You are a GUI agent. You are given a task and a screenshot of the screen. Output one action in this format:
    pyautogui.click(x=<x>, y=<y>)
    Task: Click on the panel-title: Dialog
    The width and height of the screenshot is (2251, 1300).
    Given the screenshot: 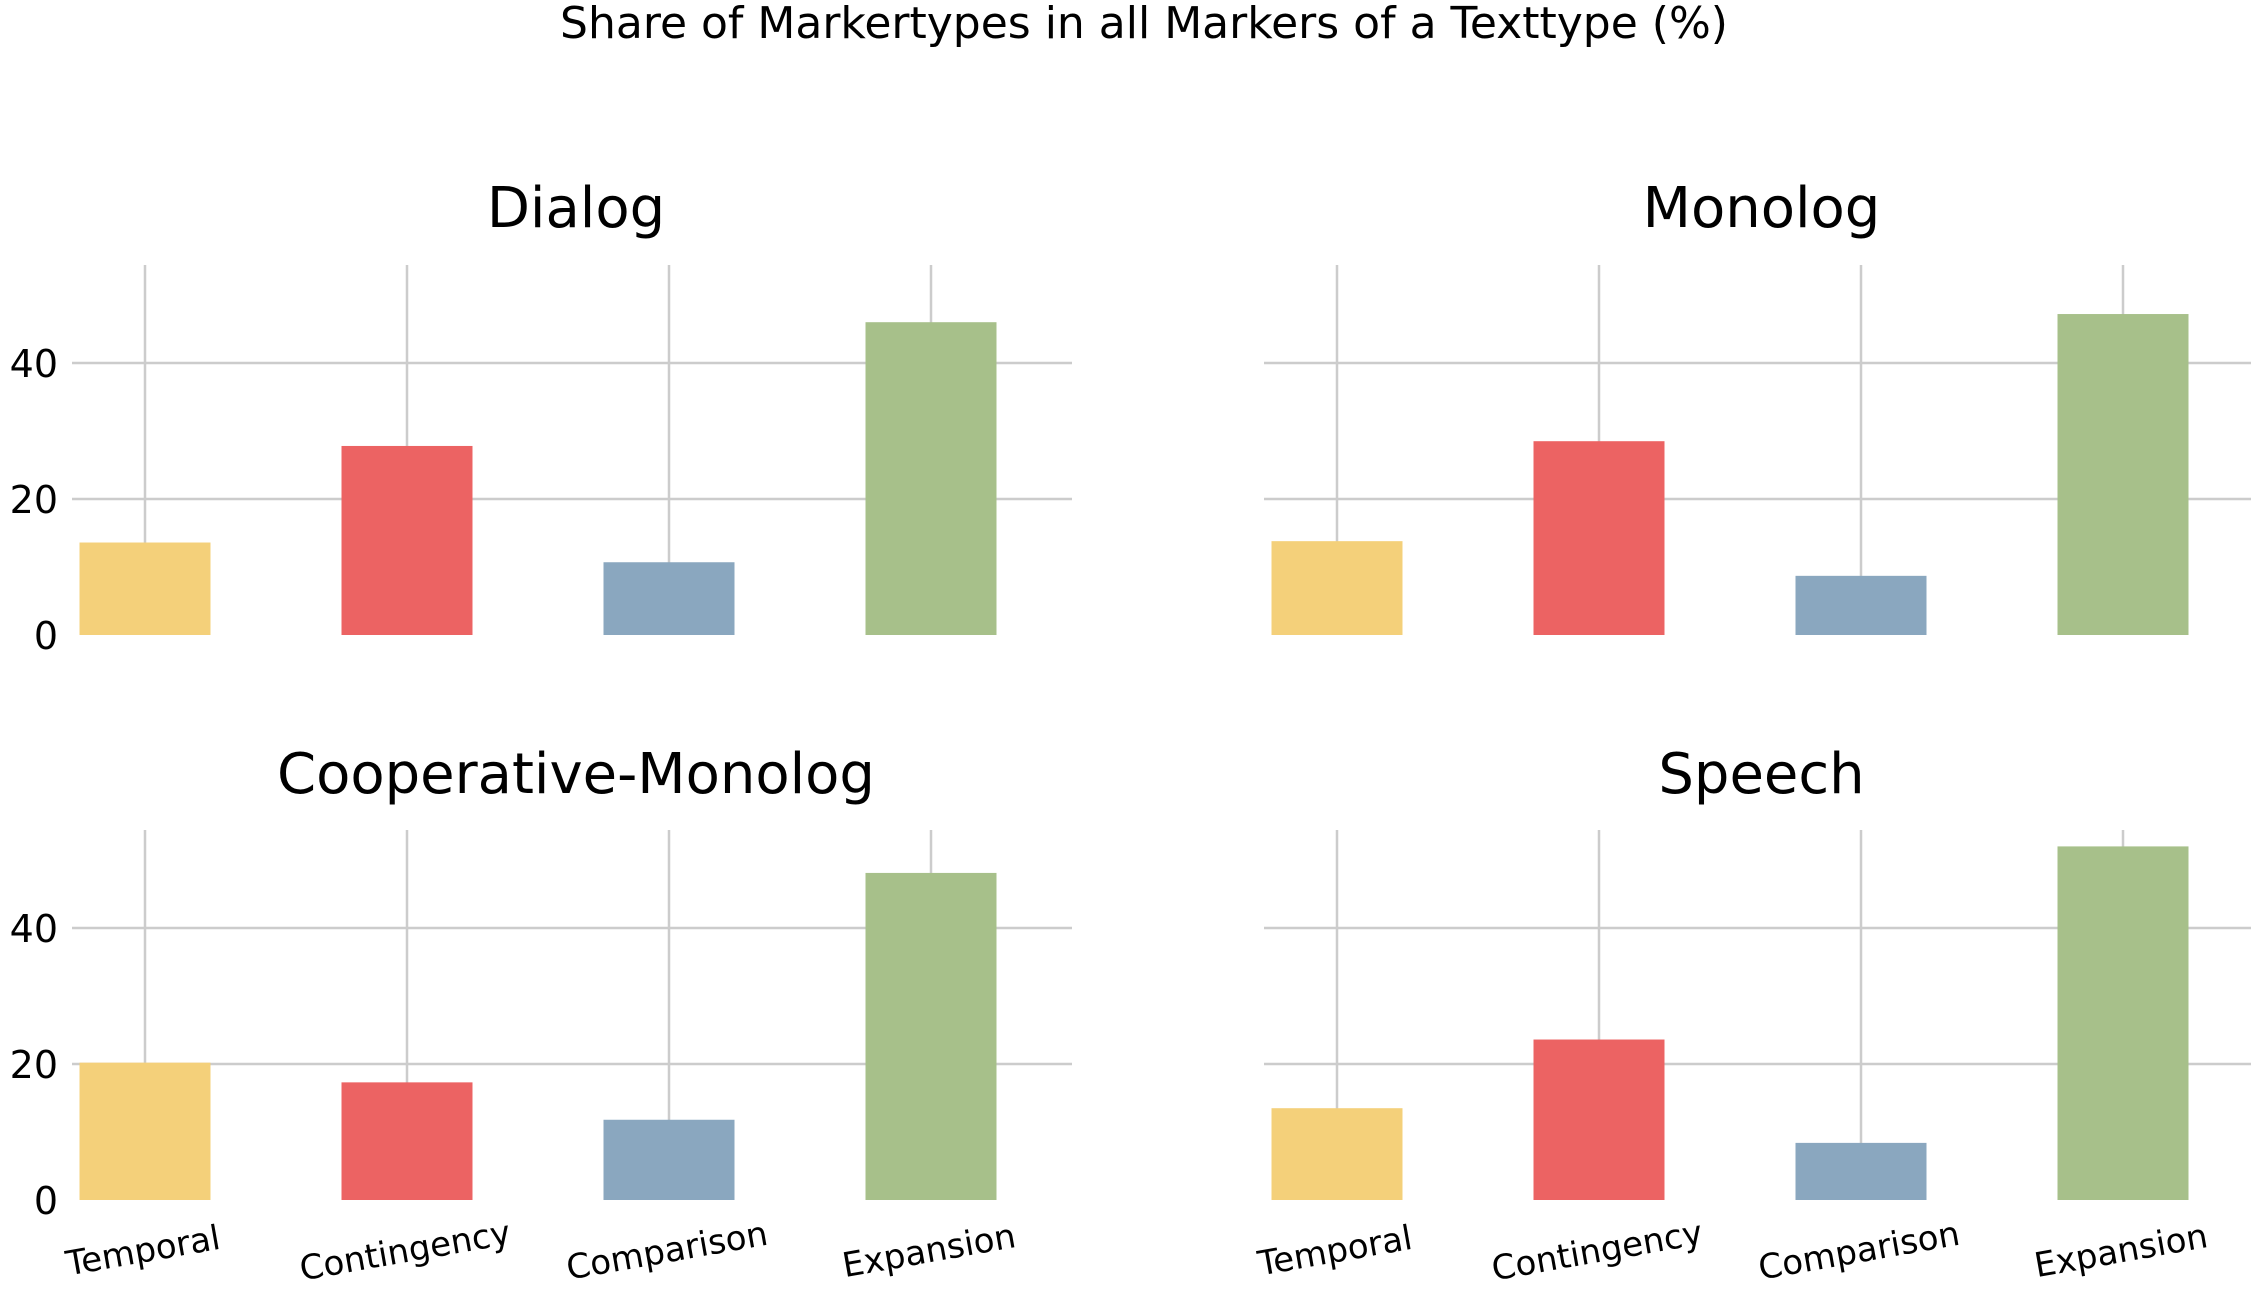 What is the action you would take?
    pyautogui.click(x=576, y=208)
    